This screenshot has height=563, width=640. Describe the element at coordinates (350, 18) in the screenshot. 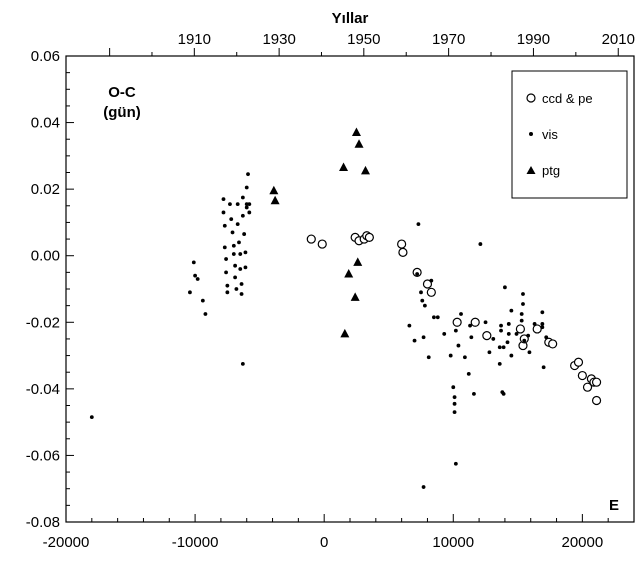

I see `top-axis-label: Yıllar` at that location.